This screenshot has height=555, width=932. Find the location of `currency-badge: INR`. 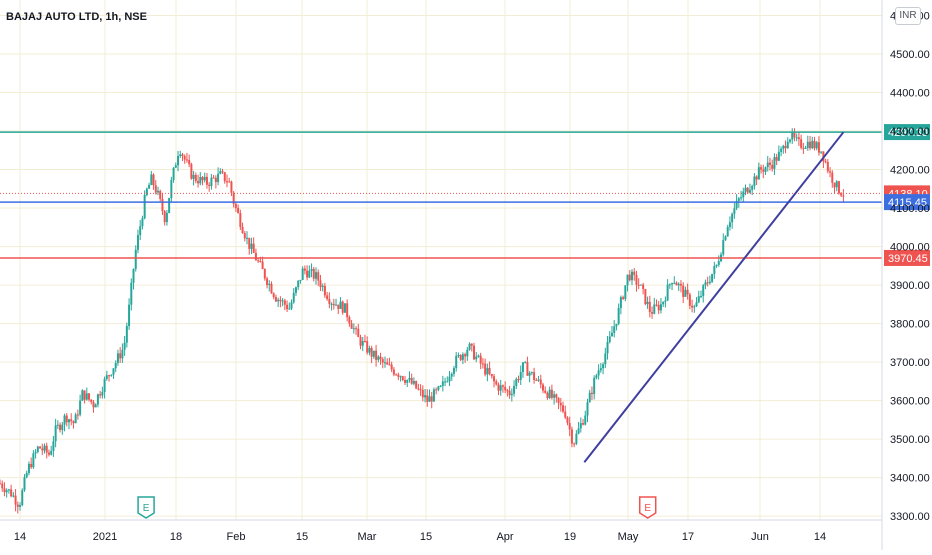

currency-badge: INR is located at coordinates (908, 16).